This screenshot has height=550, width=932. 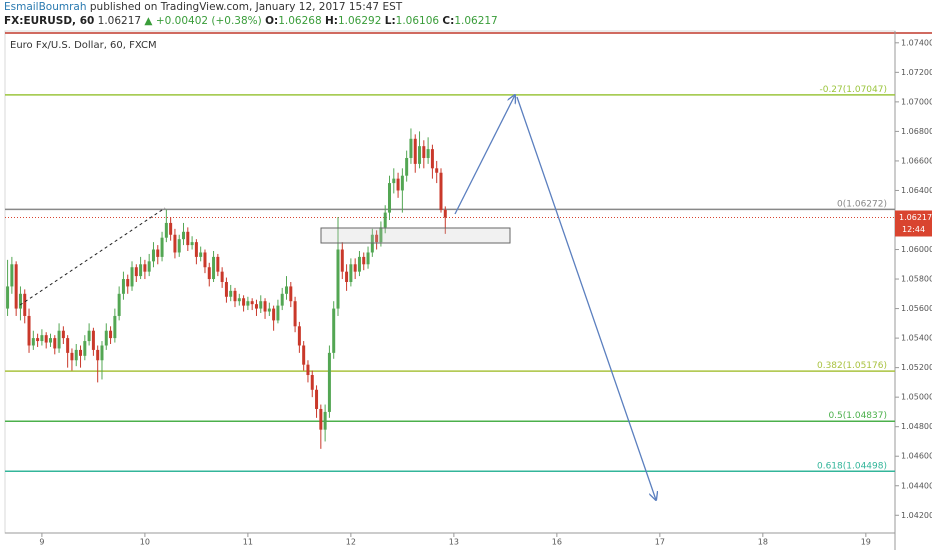 What do you see at coordinates (415, 235) in the screenshot?
I see `zone-box` at bounding box center [415, 235].